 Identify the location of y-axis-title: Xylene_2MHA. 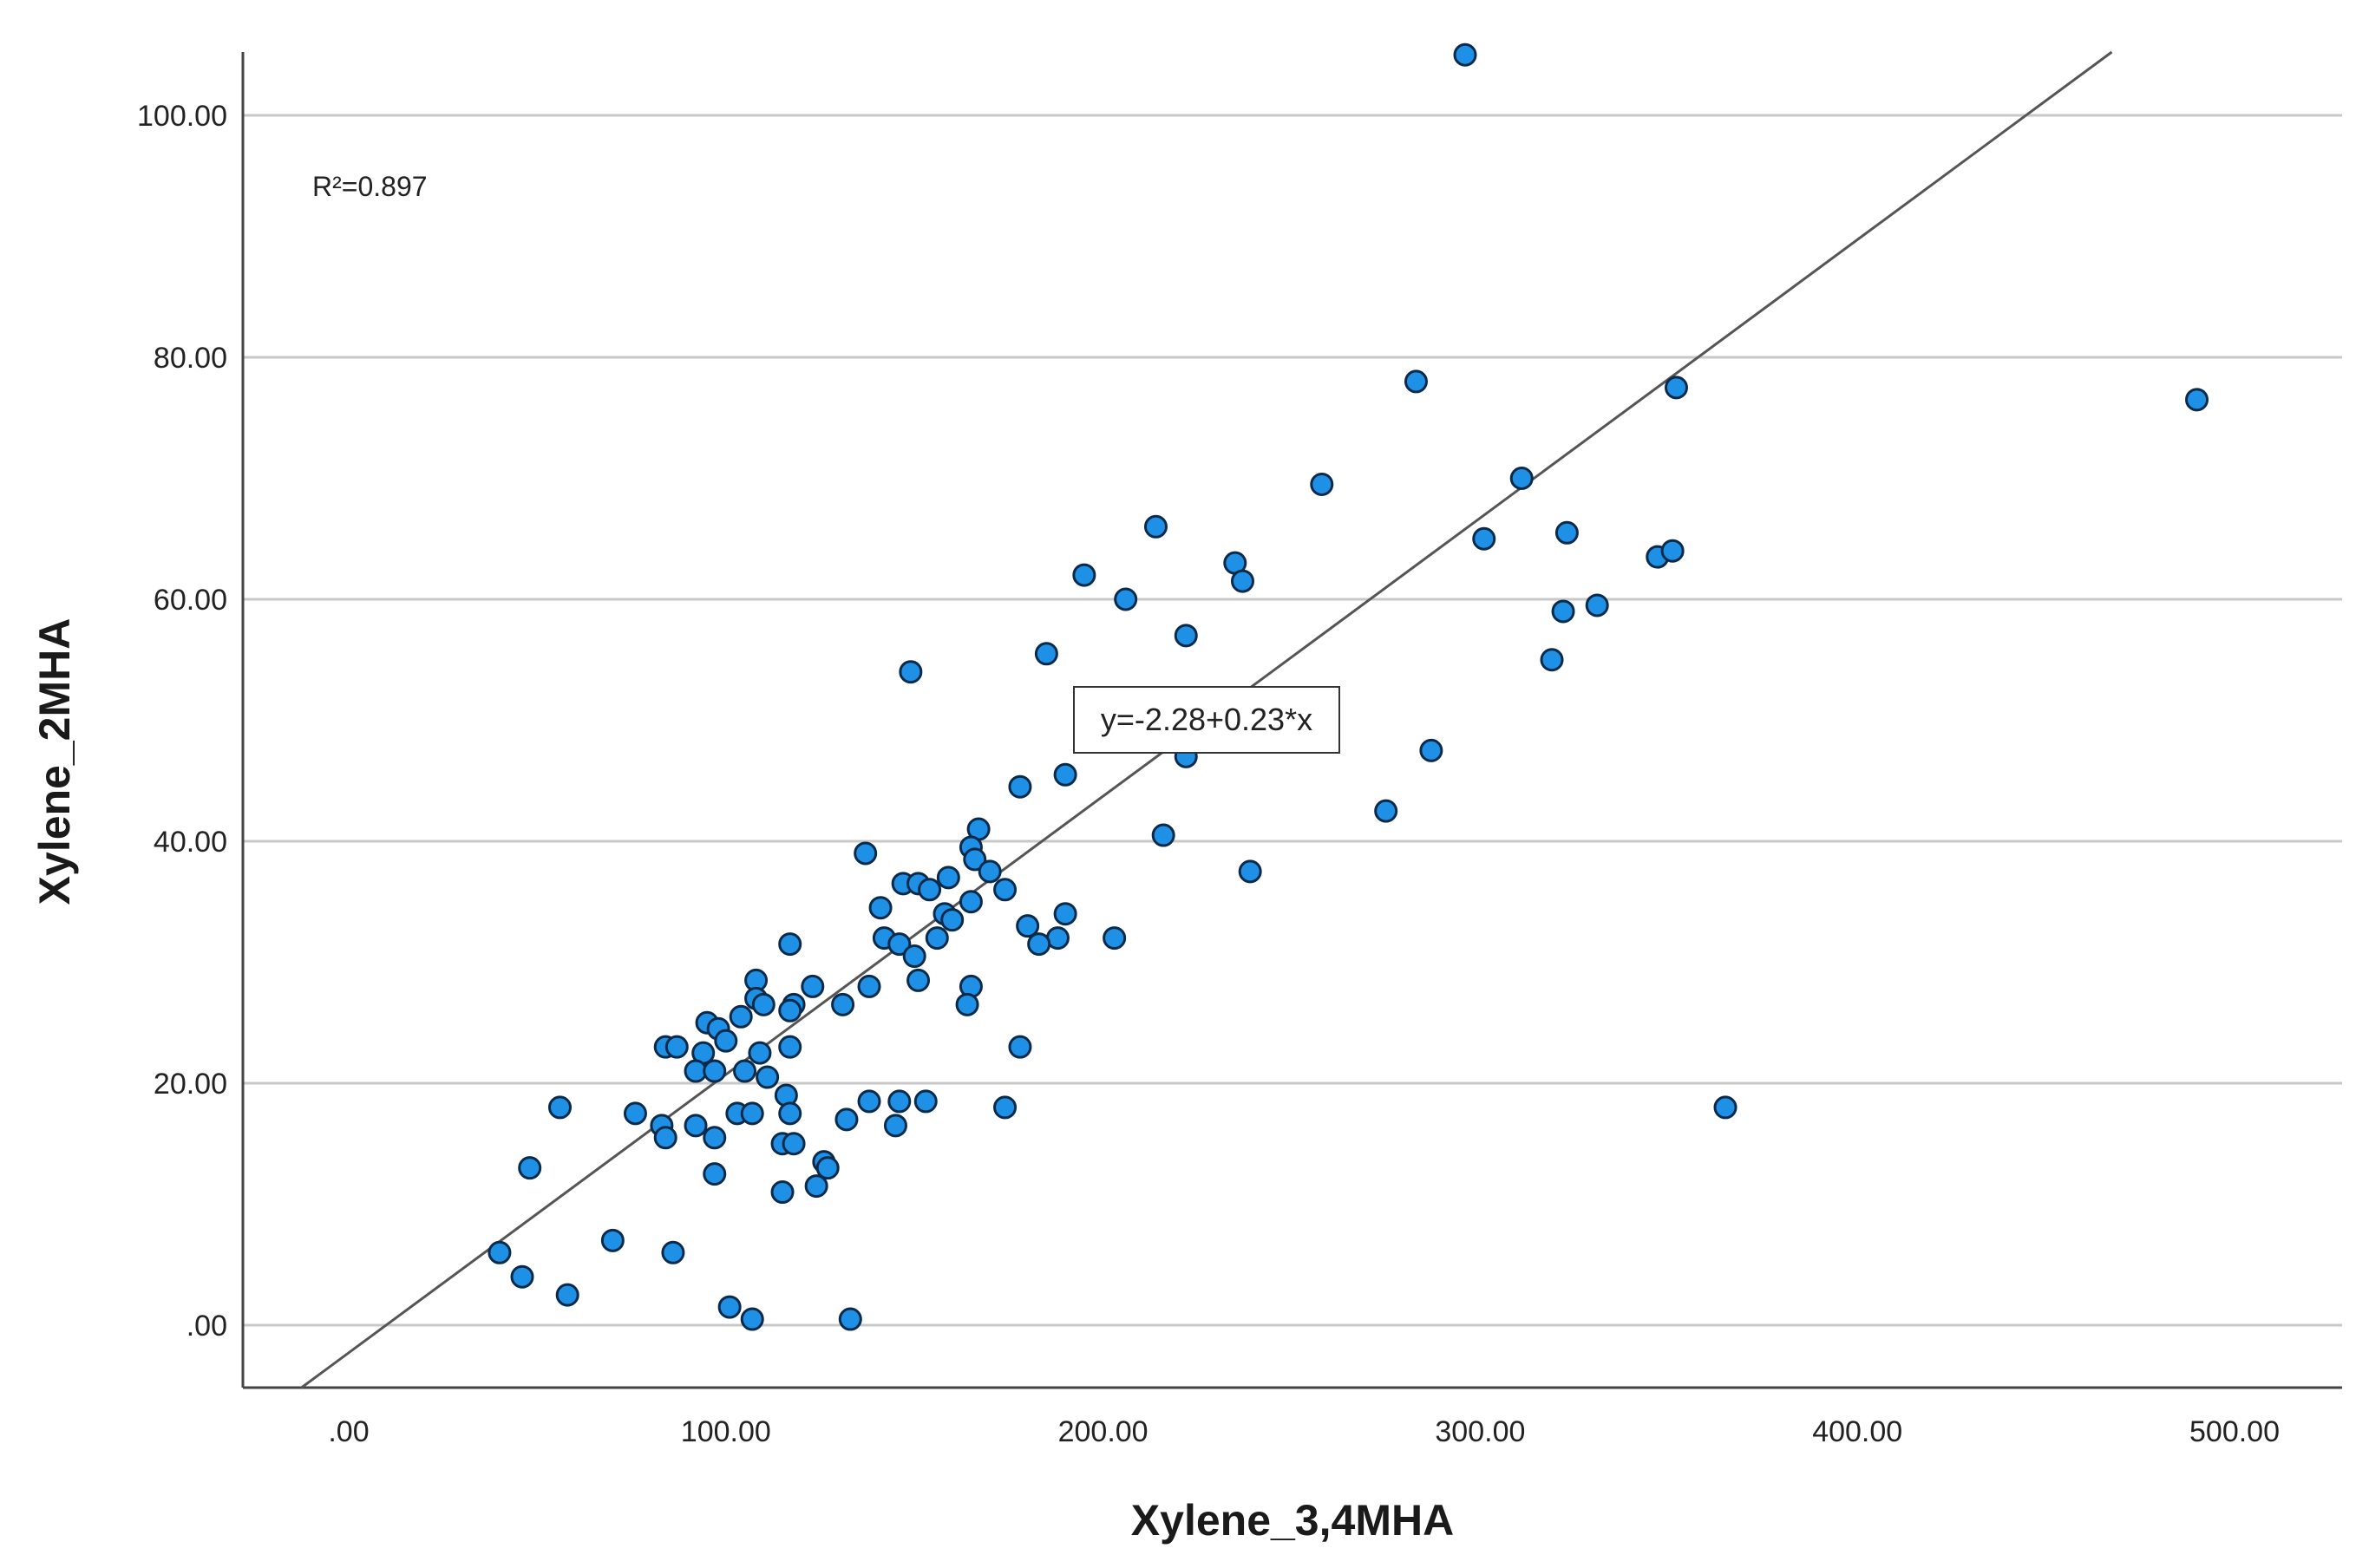
(55, 761).